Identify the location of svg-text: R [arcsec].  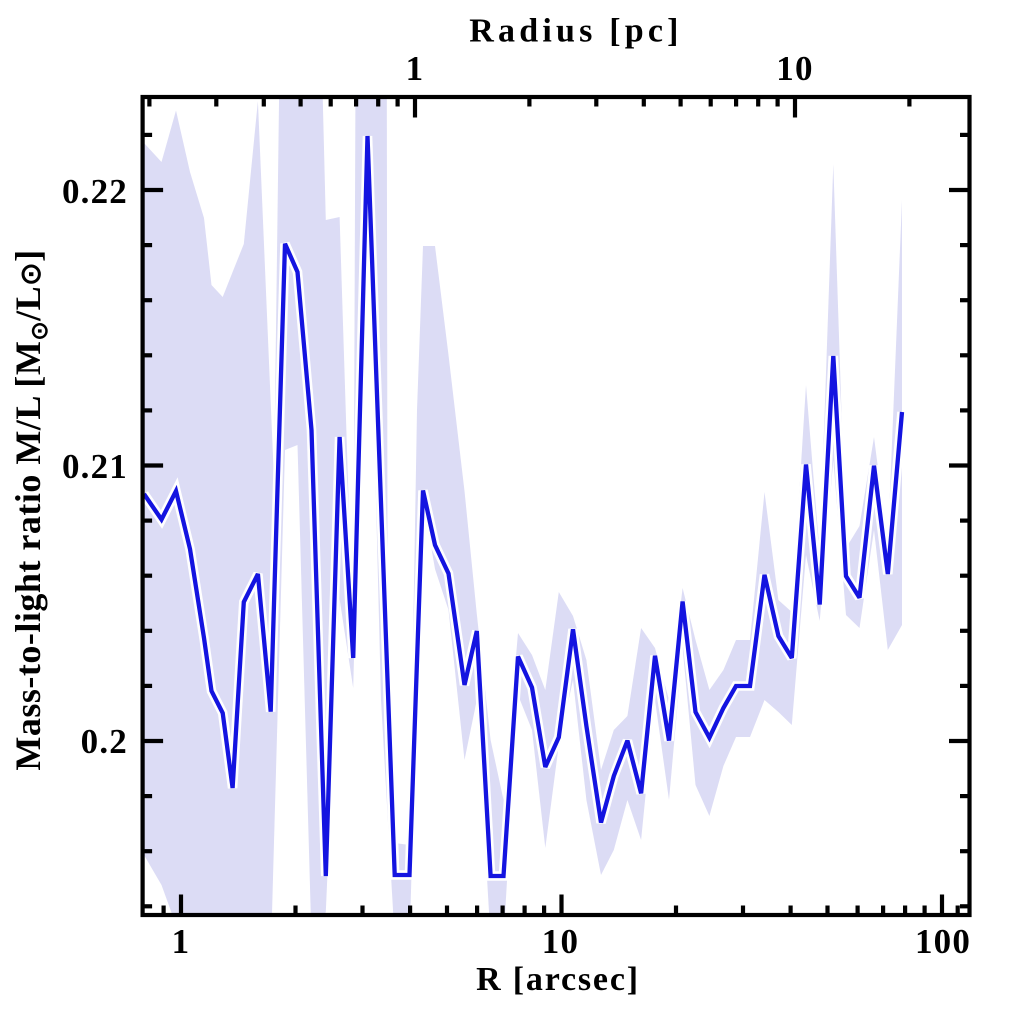
(558, 979).